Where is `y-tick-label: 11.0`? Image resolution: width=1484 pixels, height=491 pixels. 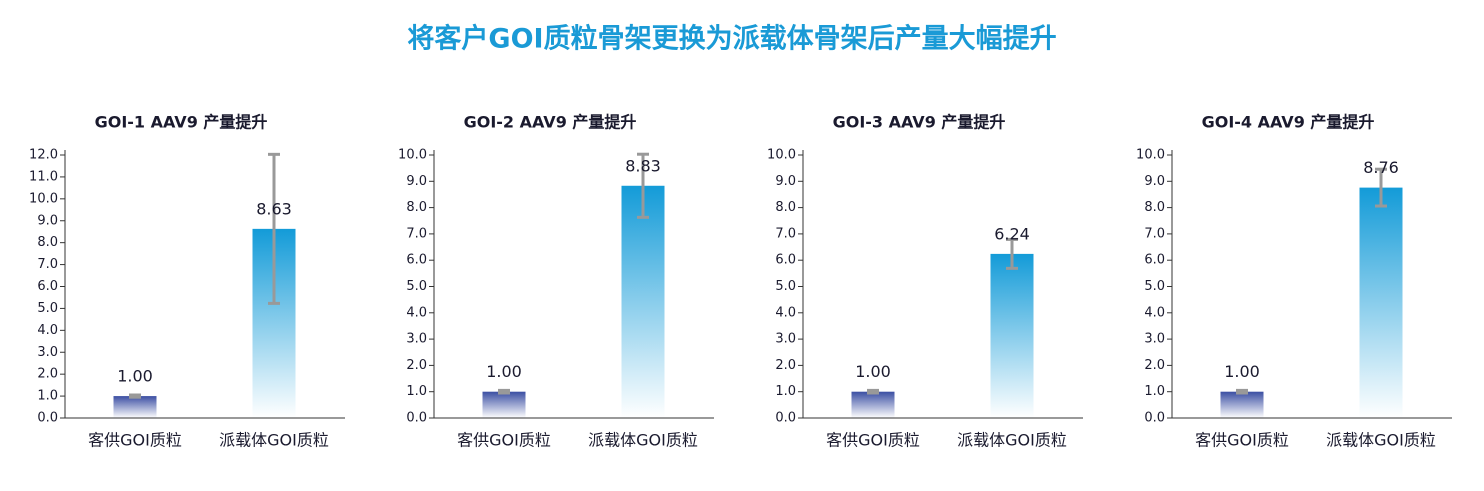 y-tick-label: 11.0 is located at coordinates (43, 176).